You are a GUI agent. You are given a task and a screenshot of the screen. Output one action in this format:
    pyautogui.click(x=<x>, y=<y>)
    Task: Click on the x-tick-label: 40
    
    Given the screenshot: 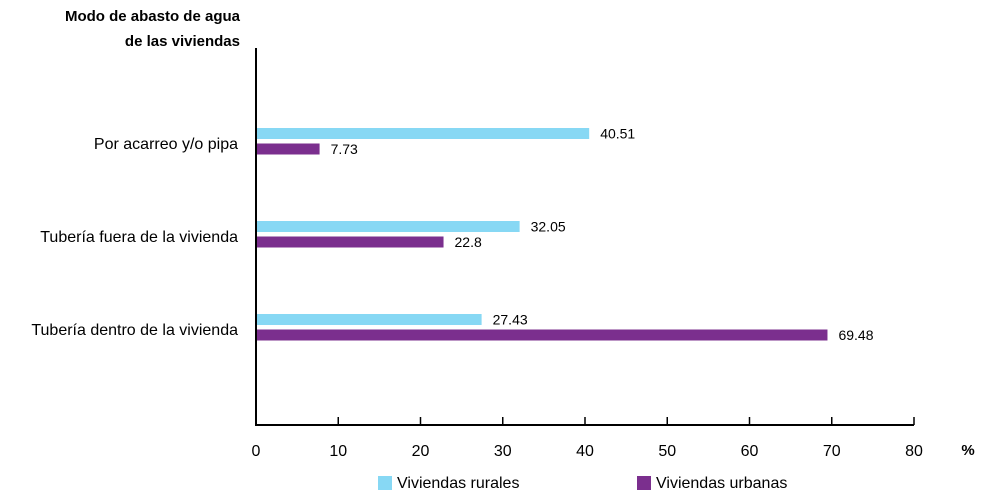 What is the action you would take?
    pyautogui.click(x=585, y=451)
    